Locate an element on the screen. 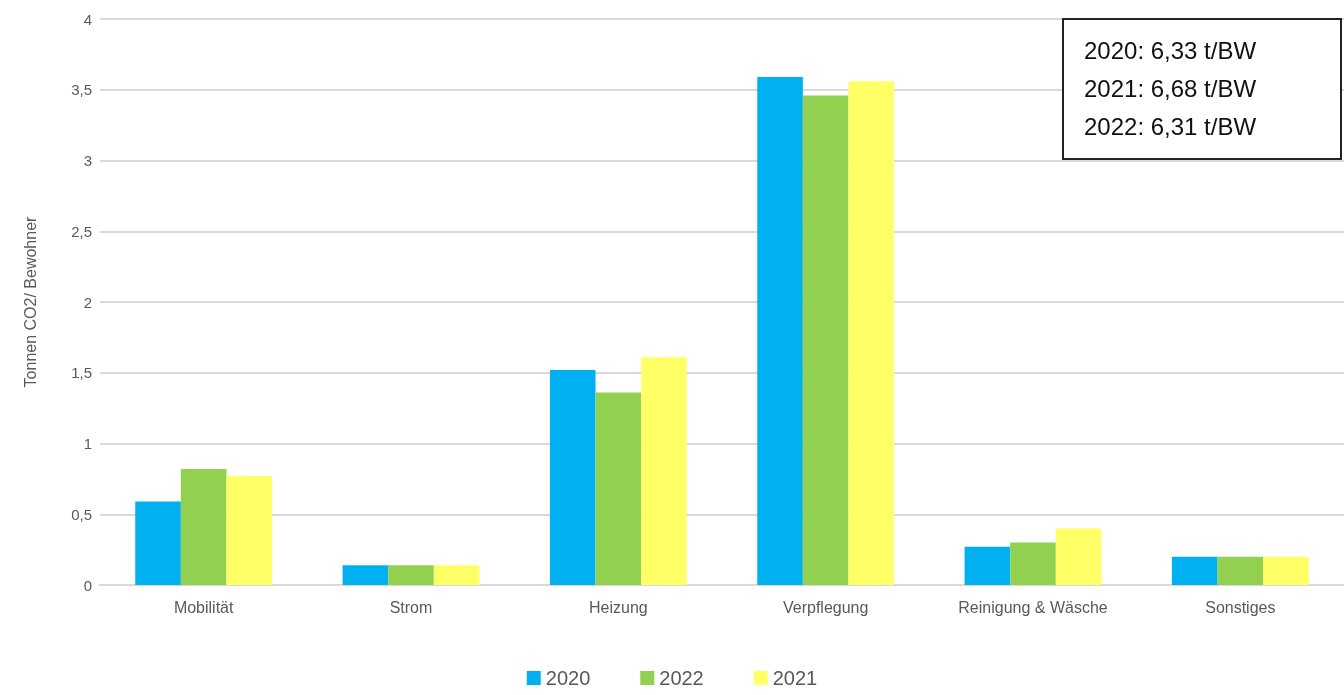 The width and height of the screenshot is (1344, 695). y-axis-title: Tonnen CO2/ Bewohner is located at coordinates (30, 301).